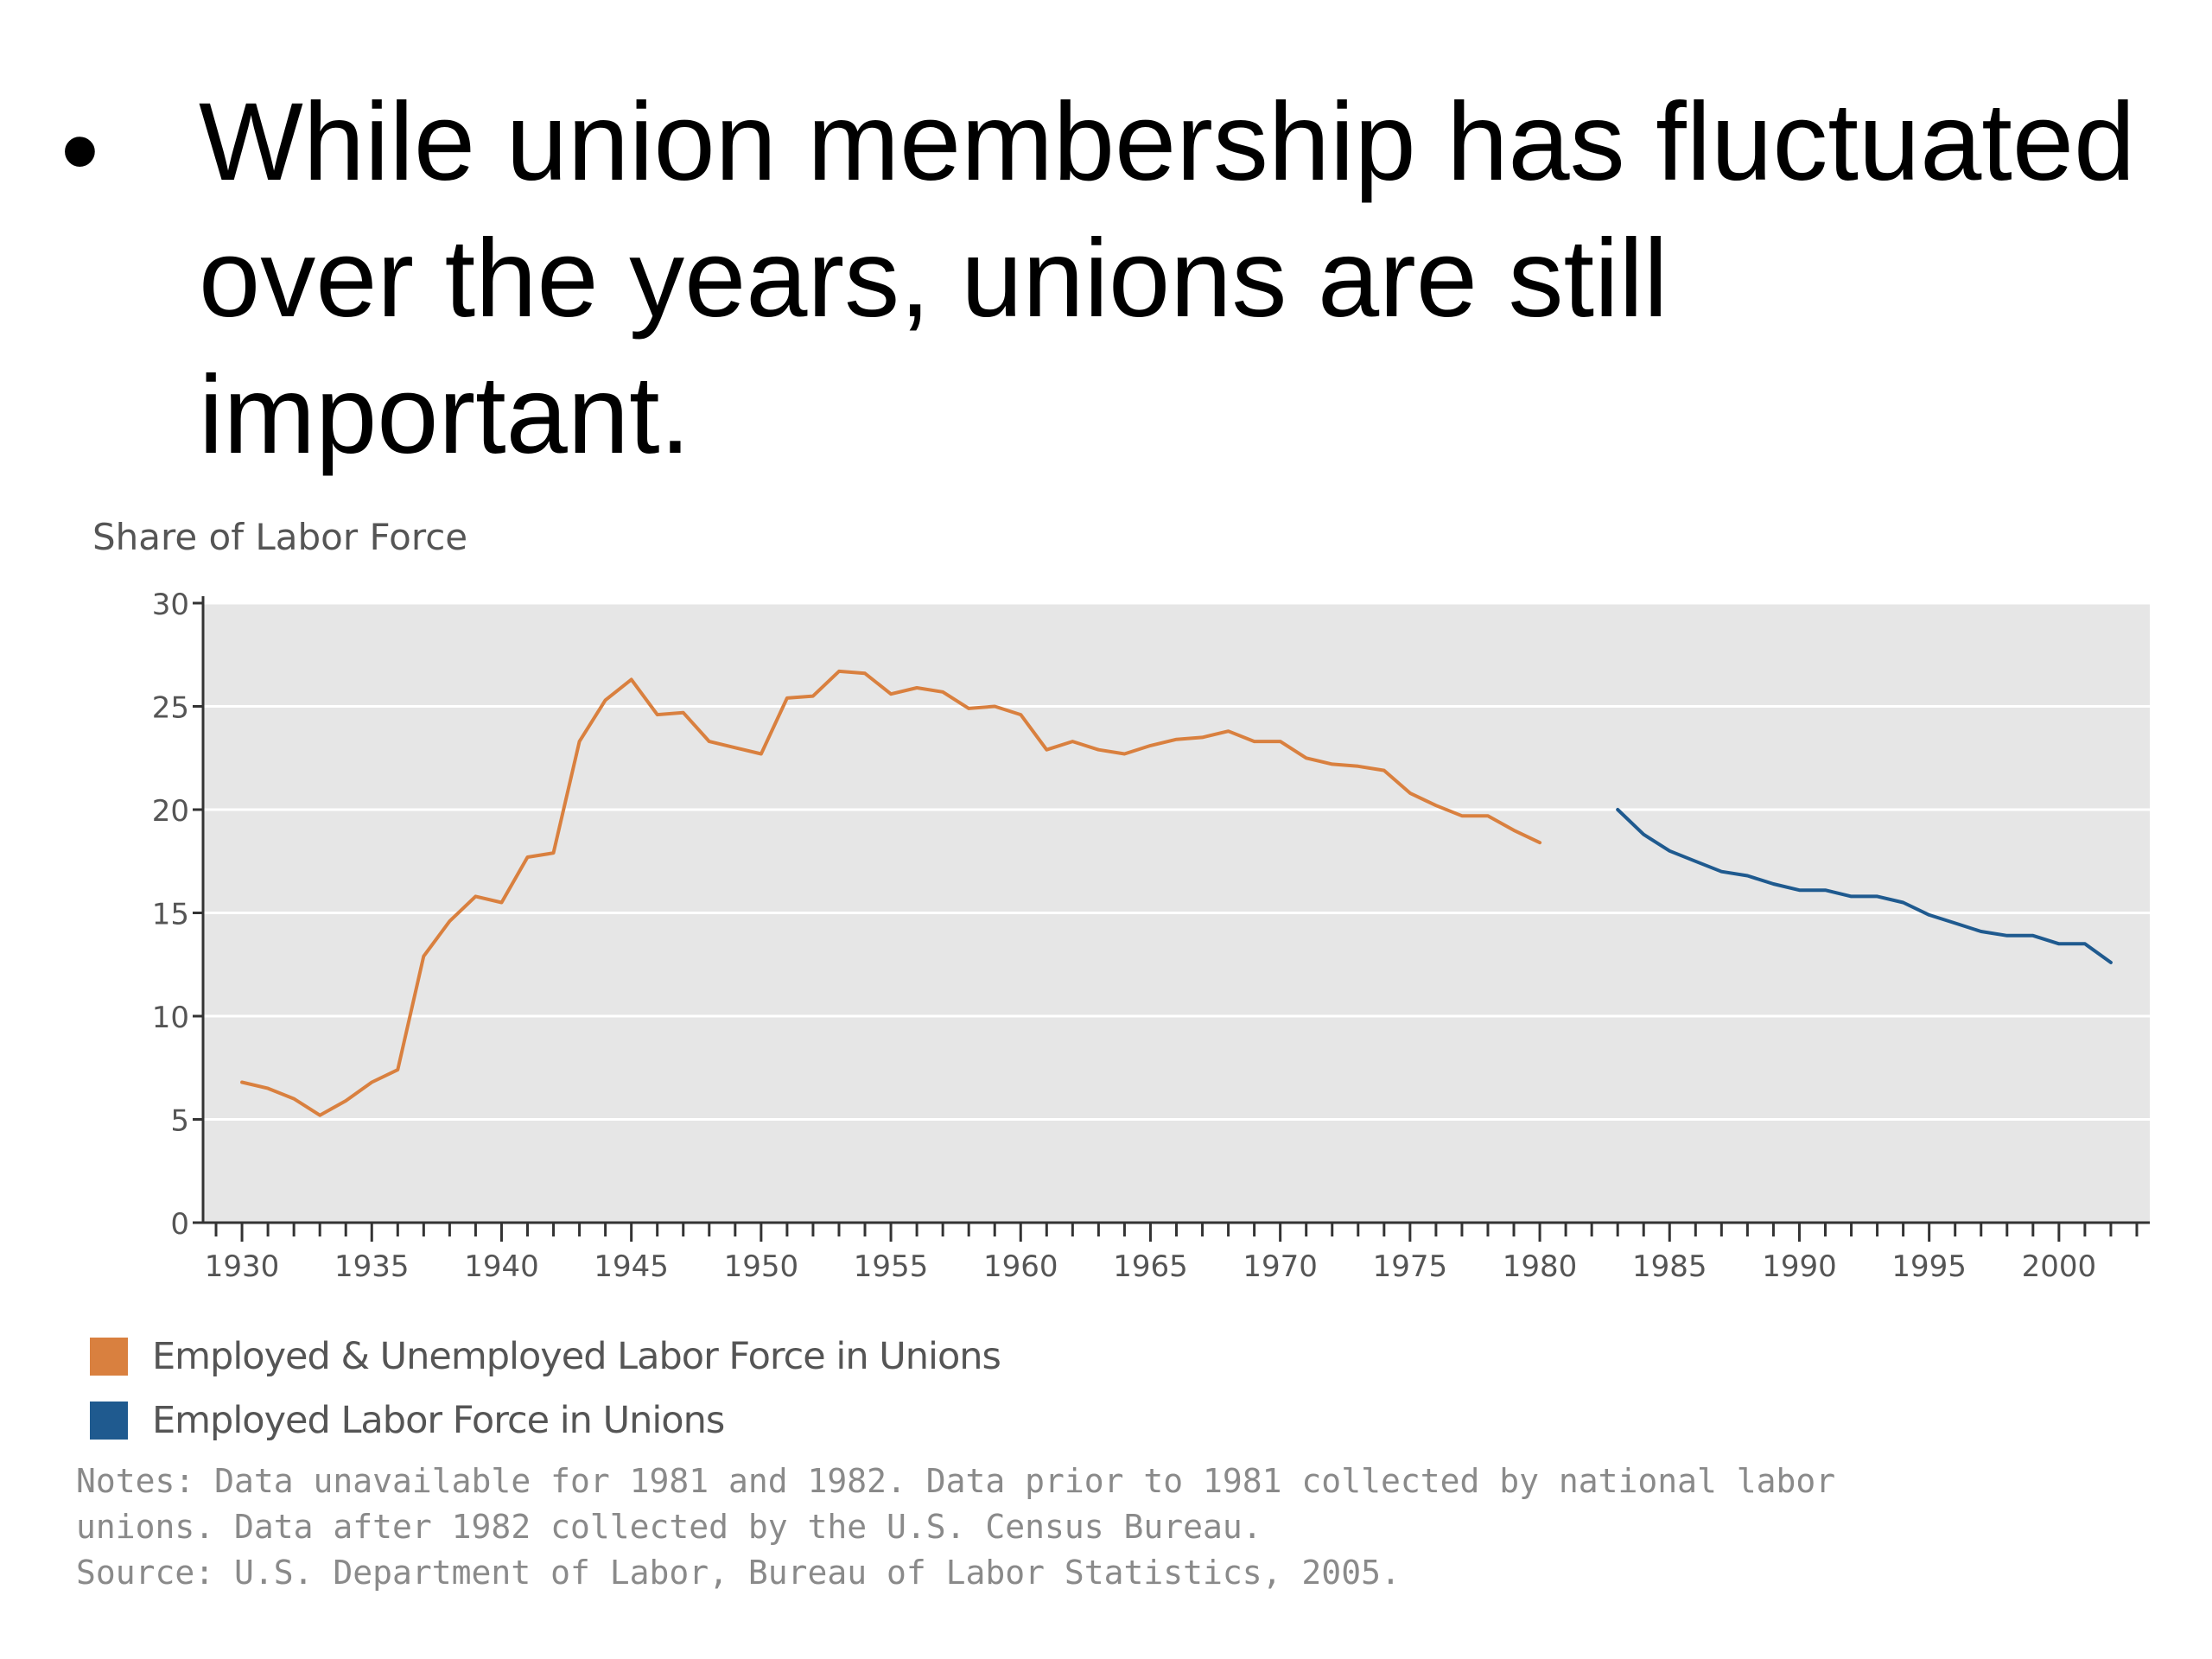  What do you see at coordinates (1280, 1266) in the screenshot?
I see `x-tick-label: 1970` at bounding box center [1280, 1266].